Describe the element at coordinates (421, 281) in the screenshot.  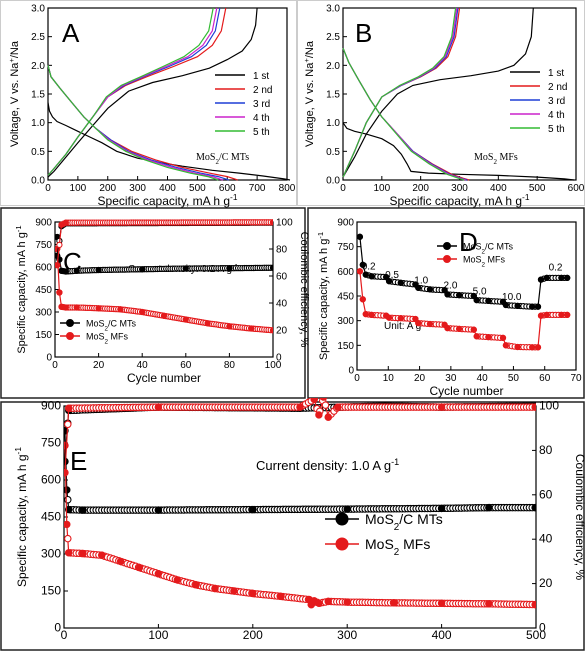
I see `rate-label: 1.0` at that location.